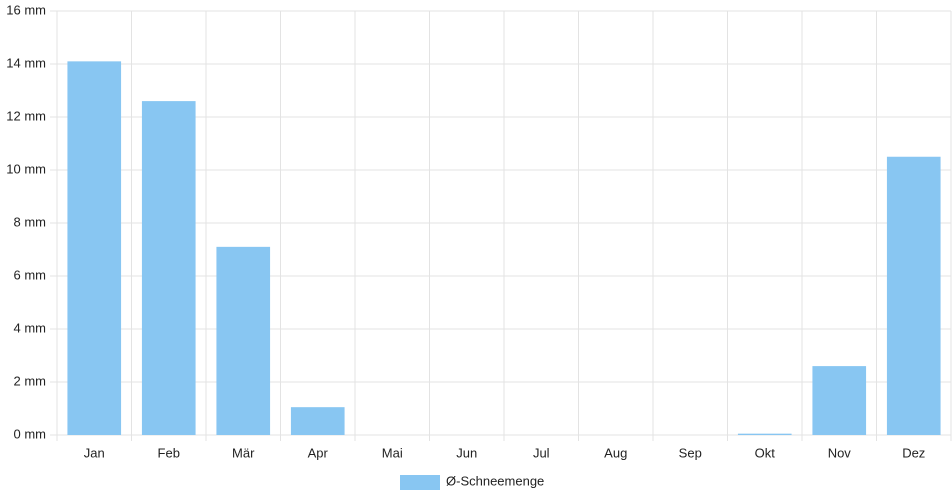  I want to click on legend-swatch, so click(420, 482).